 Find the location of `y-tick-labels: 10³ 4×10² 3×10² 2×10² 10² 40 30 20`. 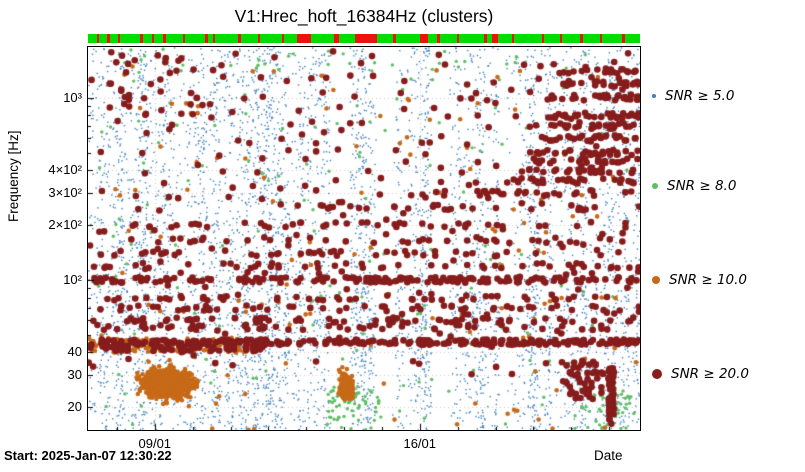

y-tick-labels: 10³ 4×10² 3×10² 2×10² 10² 40 30 20 is located at coordinates (41, 238).